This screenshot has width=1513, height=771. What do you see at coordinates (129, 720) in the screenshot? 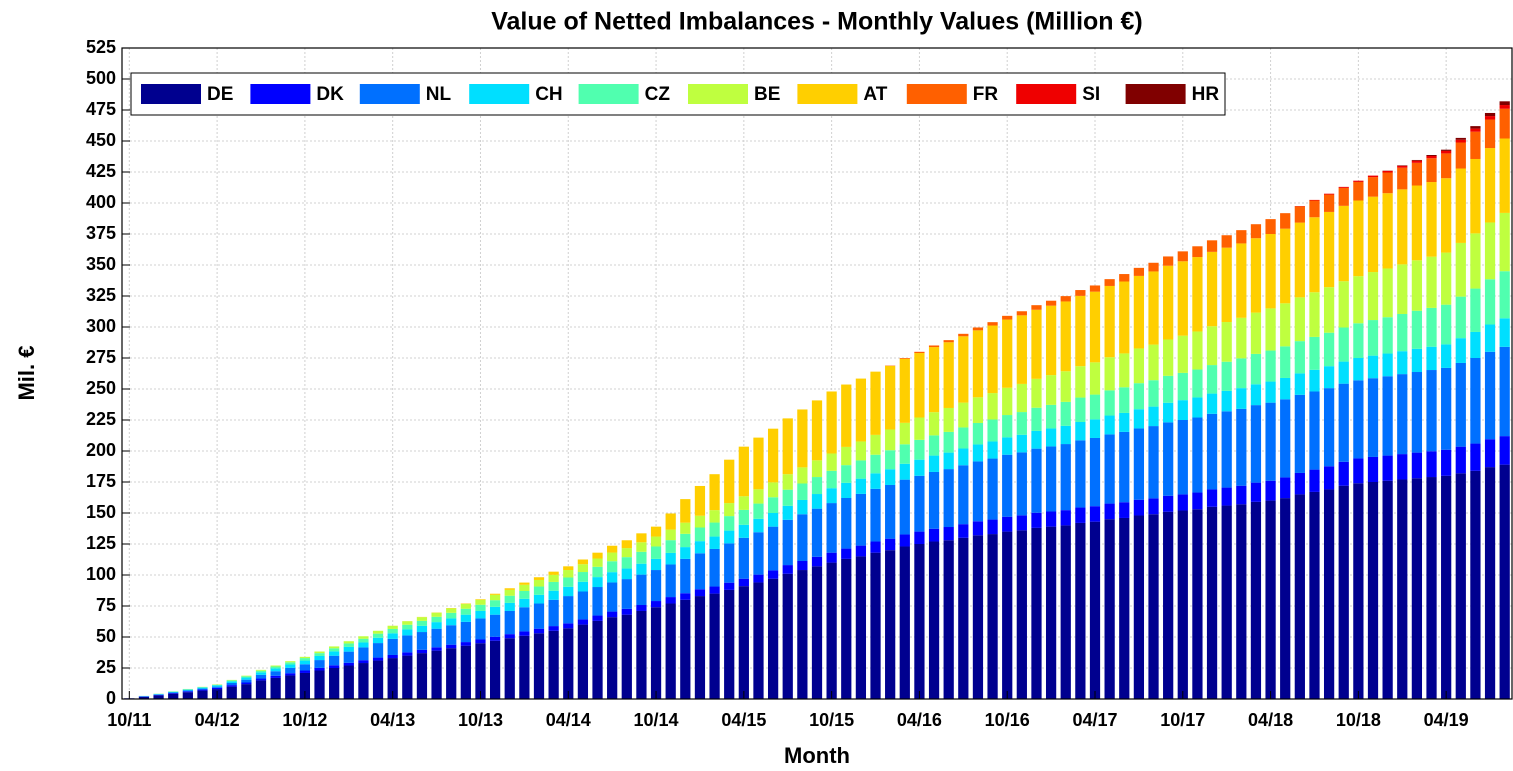
I see `x-tick-label: 10/11` at bounding box center [129, 720].